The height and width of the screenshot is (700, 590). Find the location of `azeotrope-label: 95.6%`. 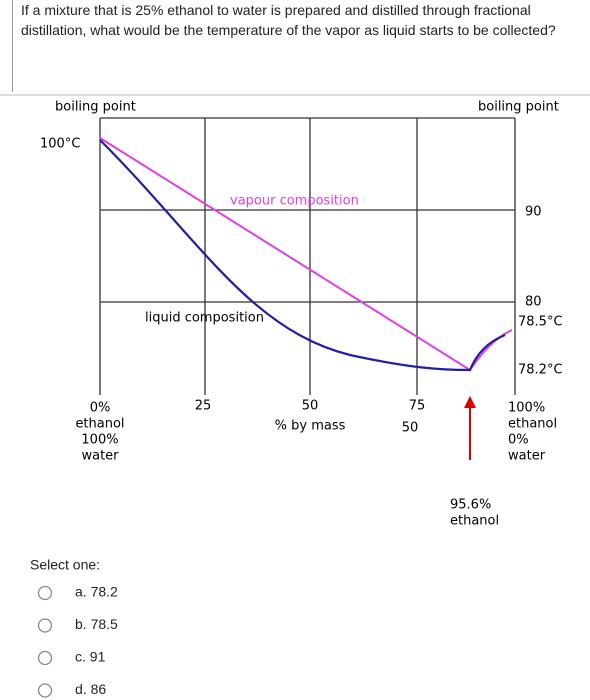

azeotrope-label: 95.6% is located at coordinates (470, 505).